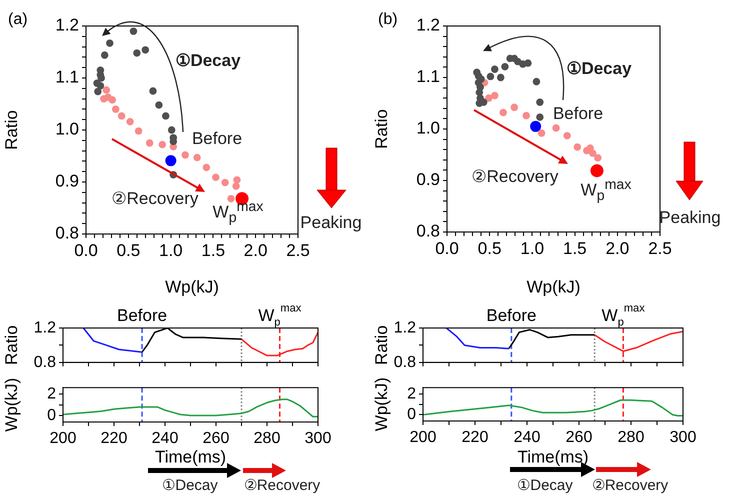 This screenshot has height=494, width=734. Describe the element at coordinates (388, 19) in the screenshot. I see `chart-title: (b)` at that location.